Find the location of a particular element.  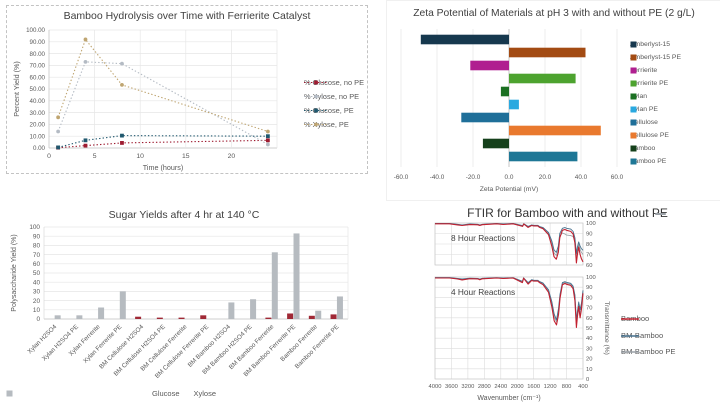

y-tick-label: 80.00 is located at coordinates (38, 54).